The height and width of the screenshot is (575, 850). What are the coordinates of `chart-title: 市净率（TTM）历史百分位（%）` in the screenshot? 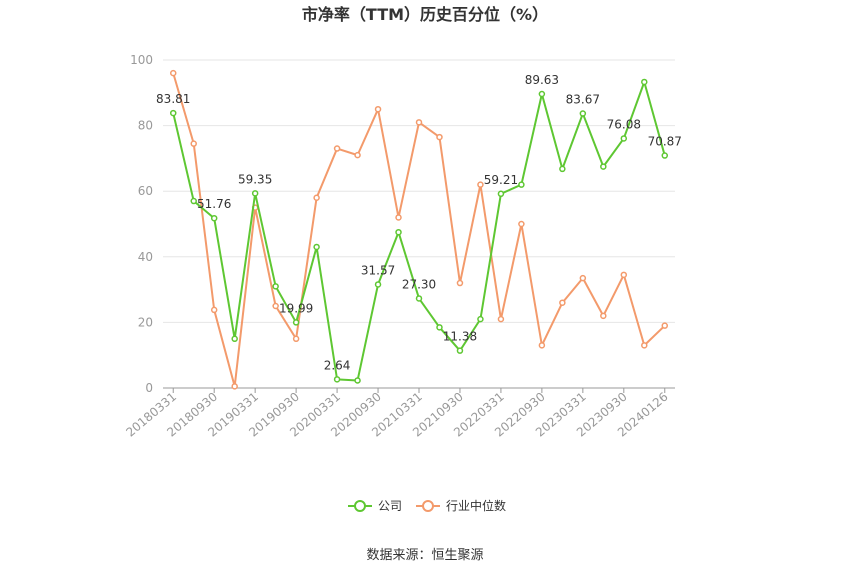 It's located at (425, 14).